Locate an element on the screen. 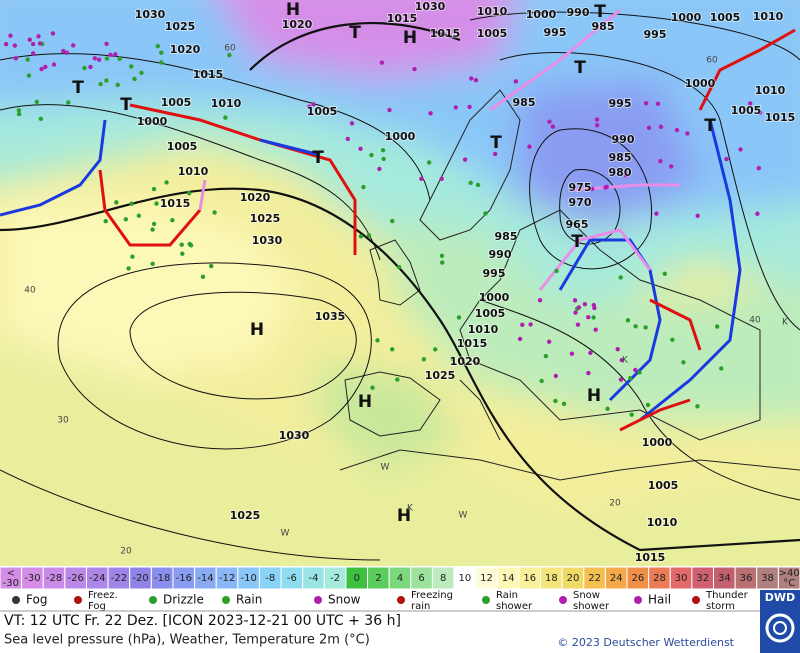 The image size is (800, 653). colorbar-label: -2 is located at coordinates (335, 578).